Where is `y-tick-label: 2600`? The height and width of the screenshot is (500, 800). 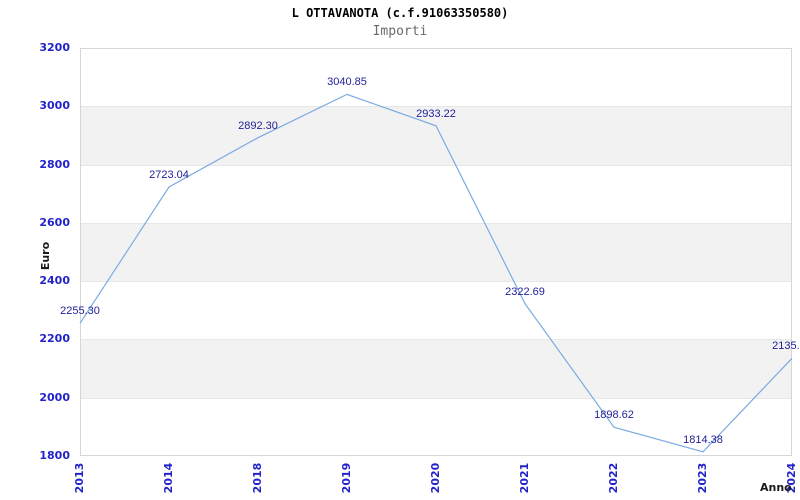 y-tick-label: 2600 is located at coordinates (54, 222).